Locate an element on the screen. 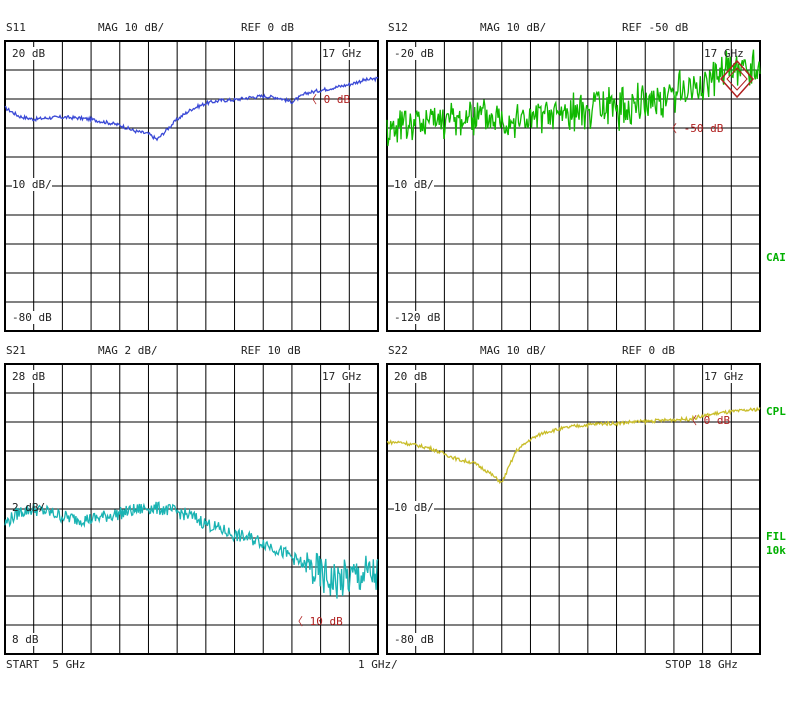  s12-marker-icon is located at coordinates (737, 79).